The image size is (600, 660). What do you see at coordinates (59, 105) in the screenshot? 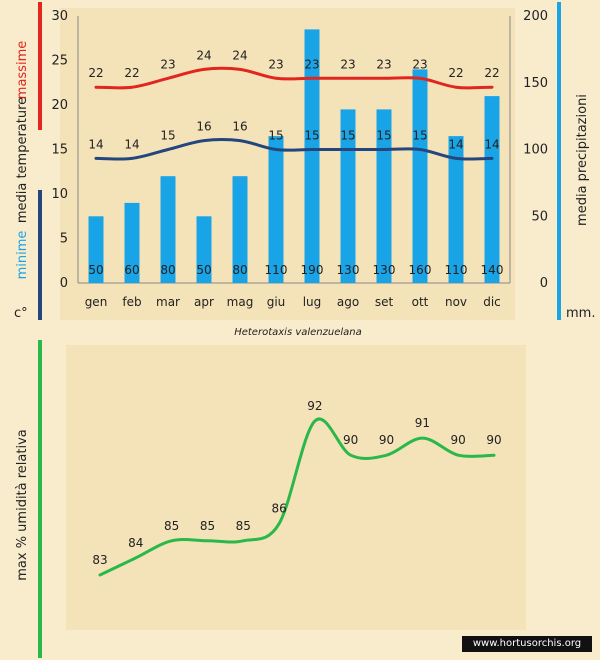
I see `left-tick-20: 20` at bounding box center [59, 105].